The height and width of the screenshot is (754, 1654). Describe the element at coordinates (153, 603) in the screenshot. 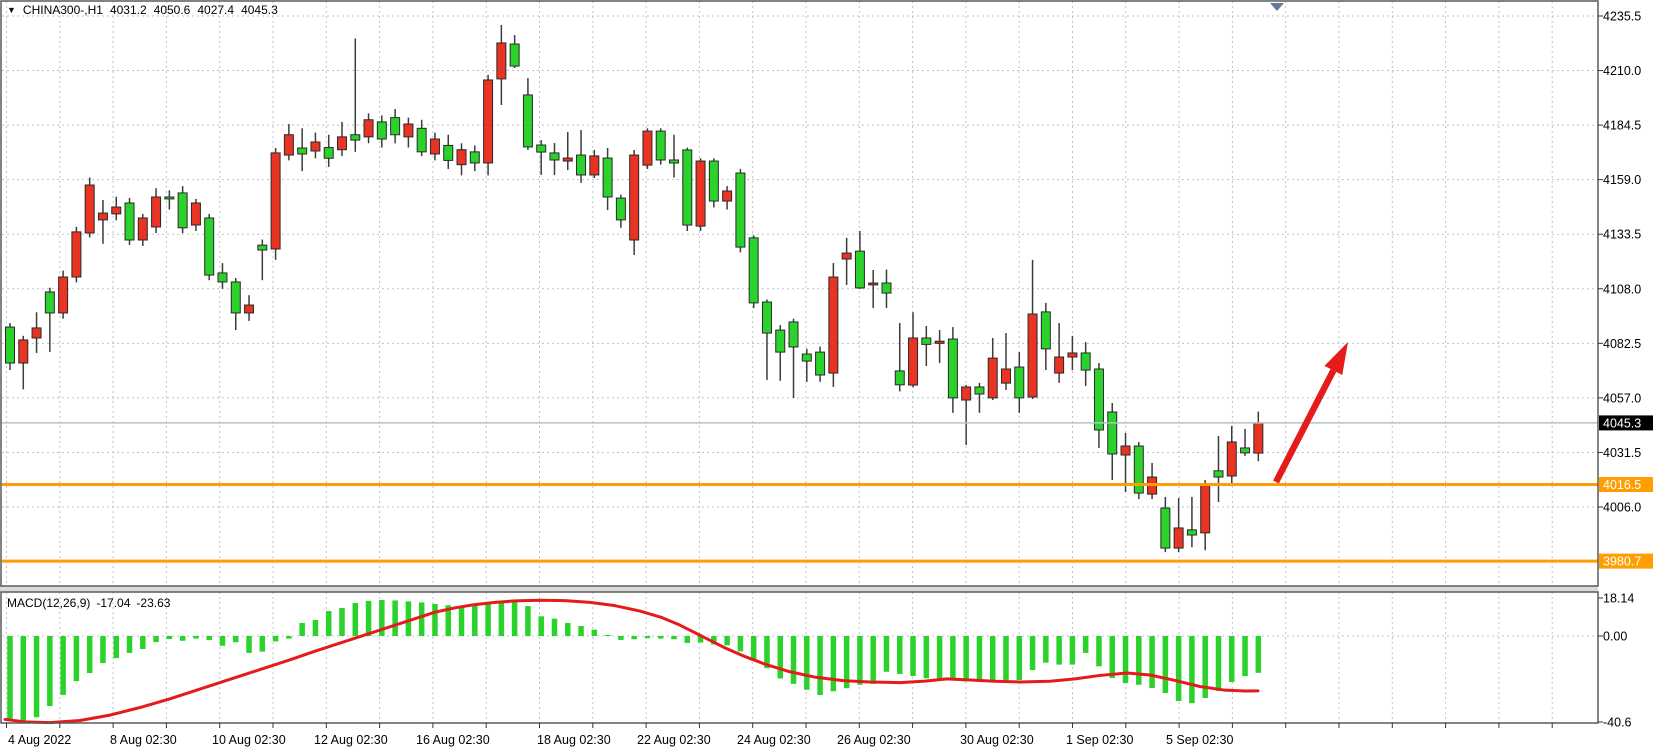

I see `macd-signal-value: -23.63` at that location.